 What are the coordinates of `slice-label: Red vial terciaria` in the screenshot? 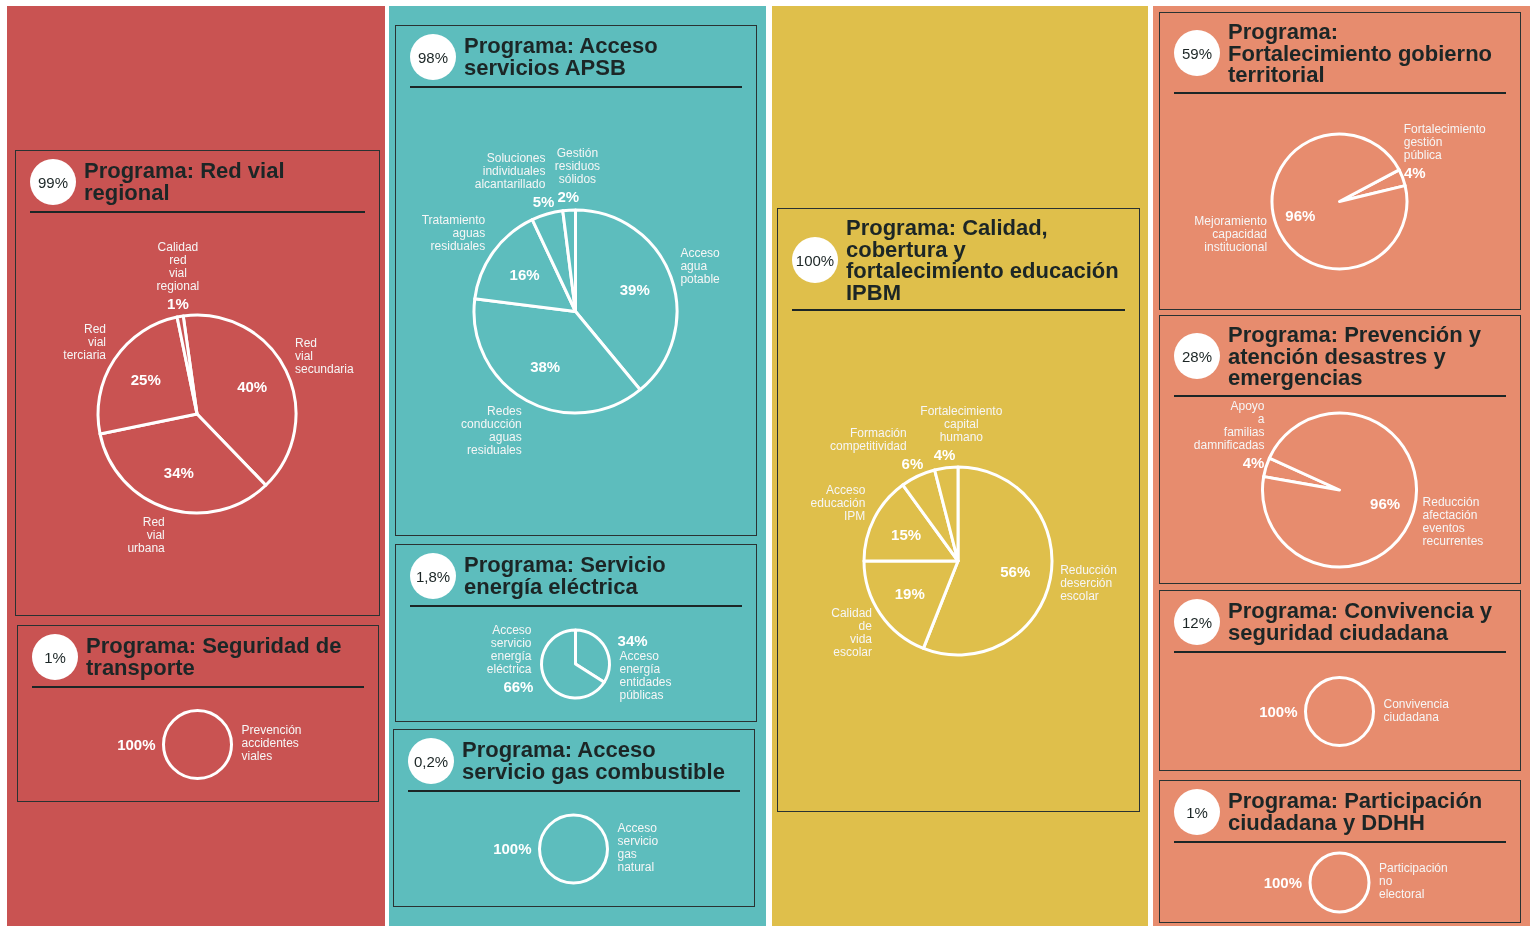 It's located at (85, 341).